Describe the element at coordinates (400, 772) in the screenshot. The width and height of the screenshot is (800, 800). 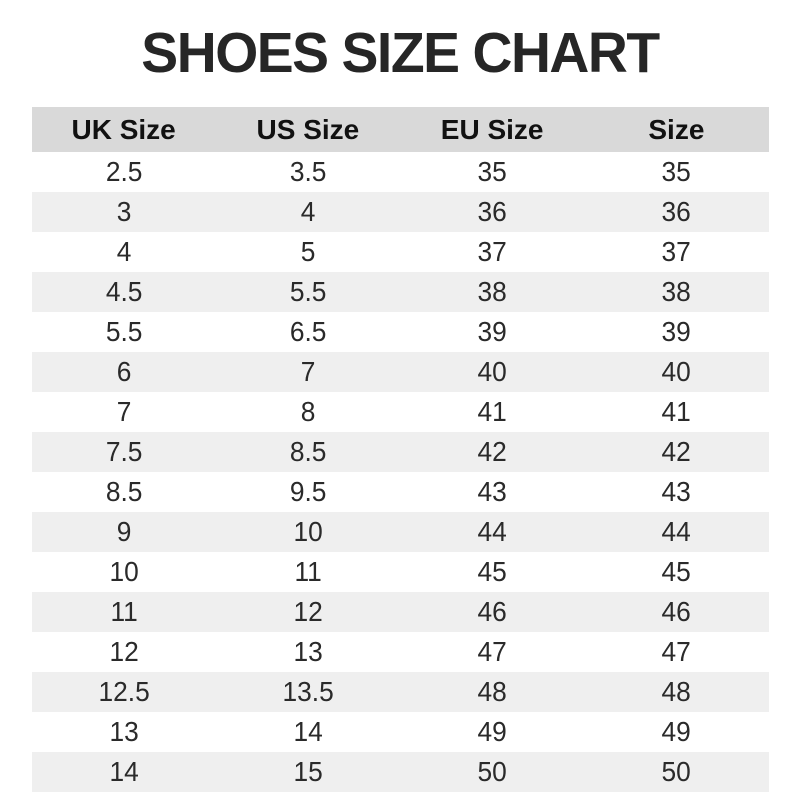
I see `table-row: 14 15 50 50` at that location.